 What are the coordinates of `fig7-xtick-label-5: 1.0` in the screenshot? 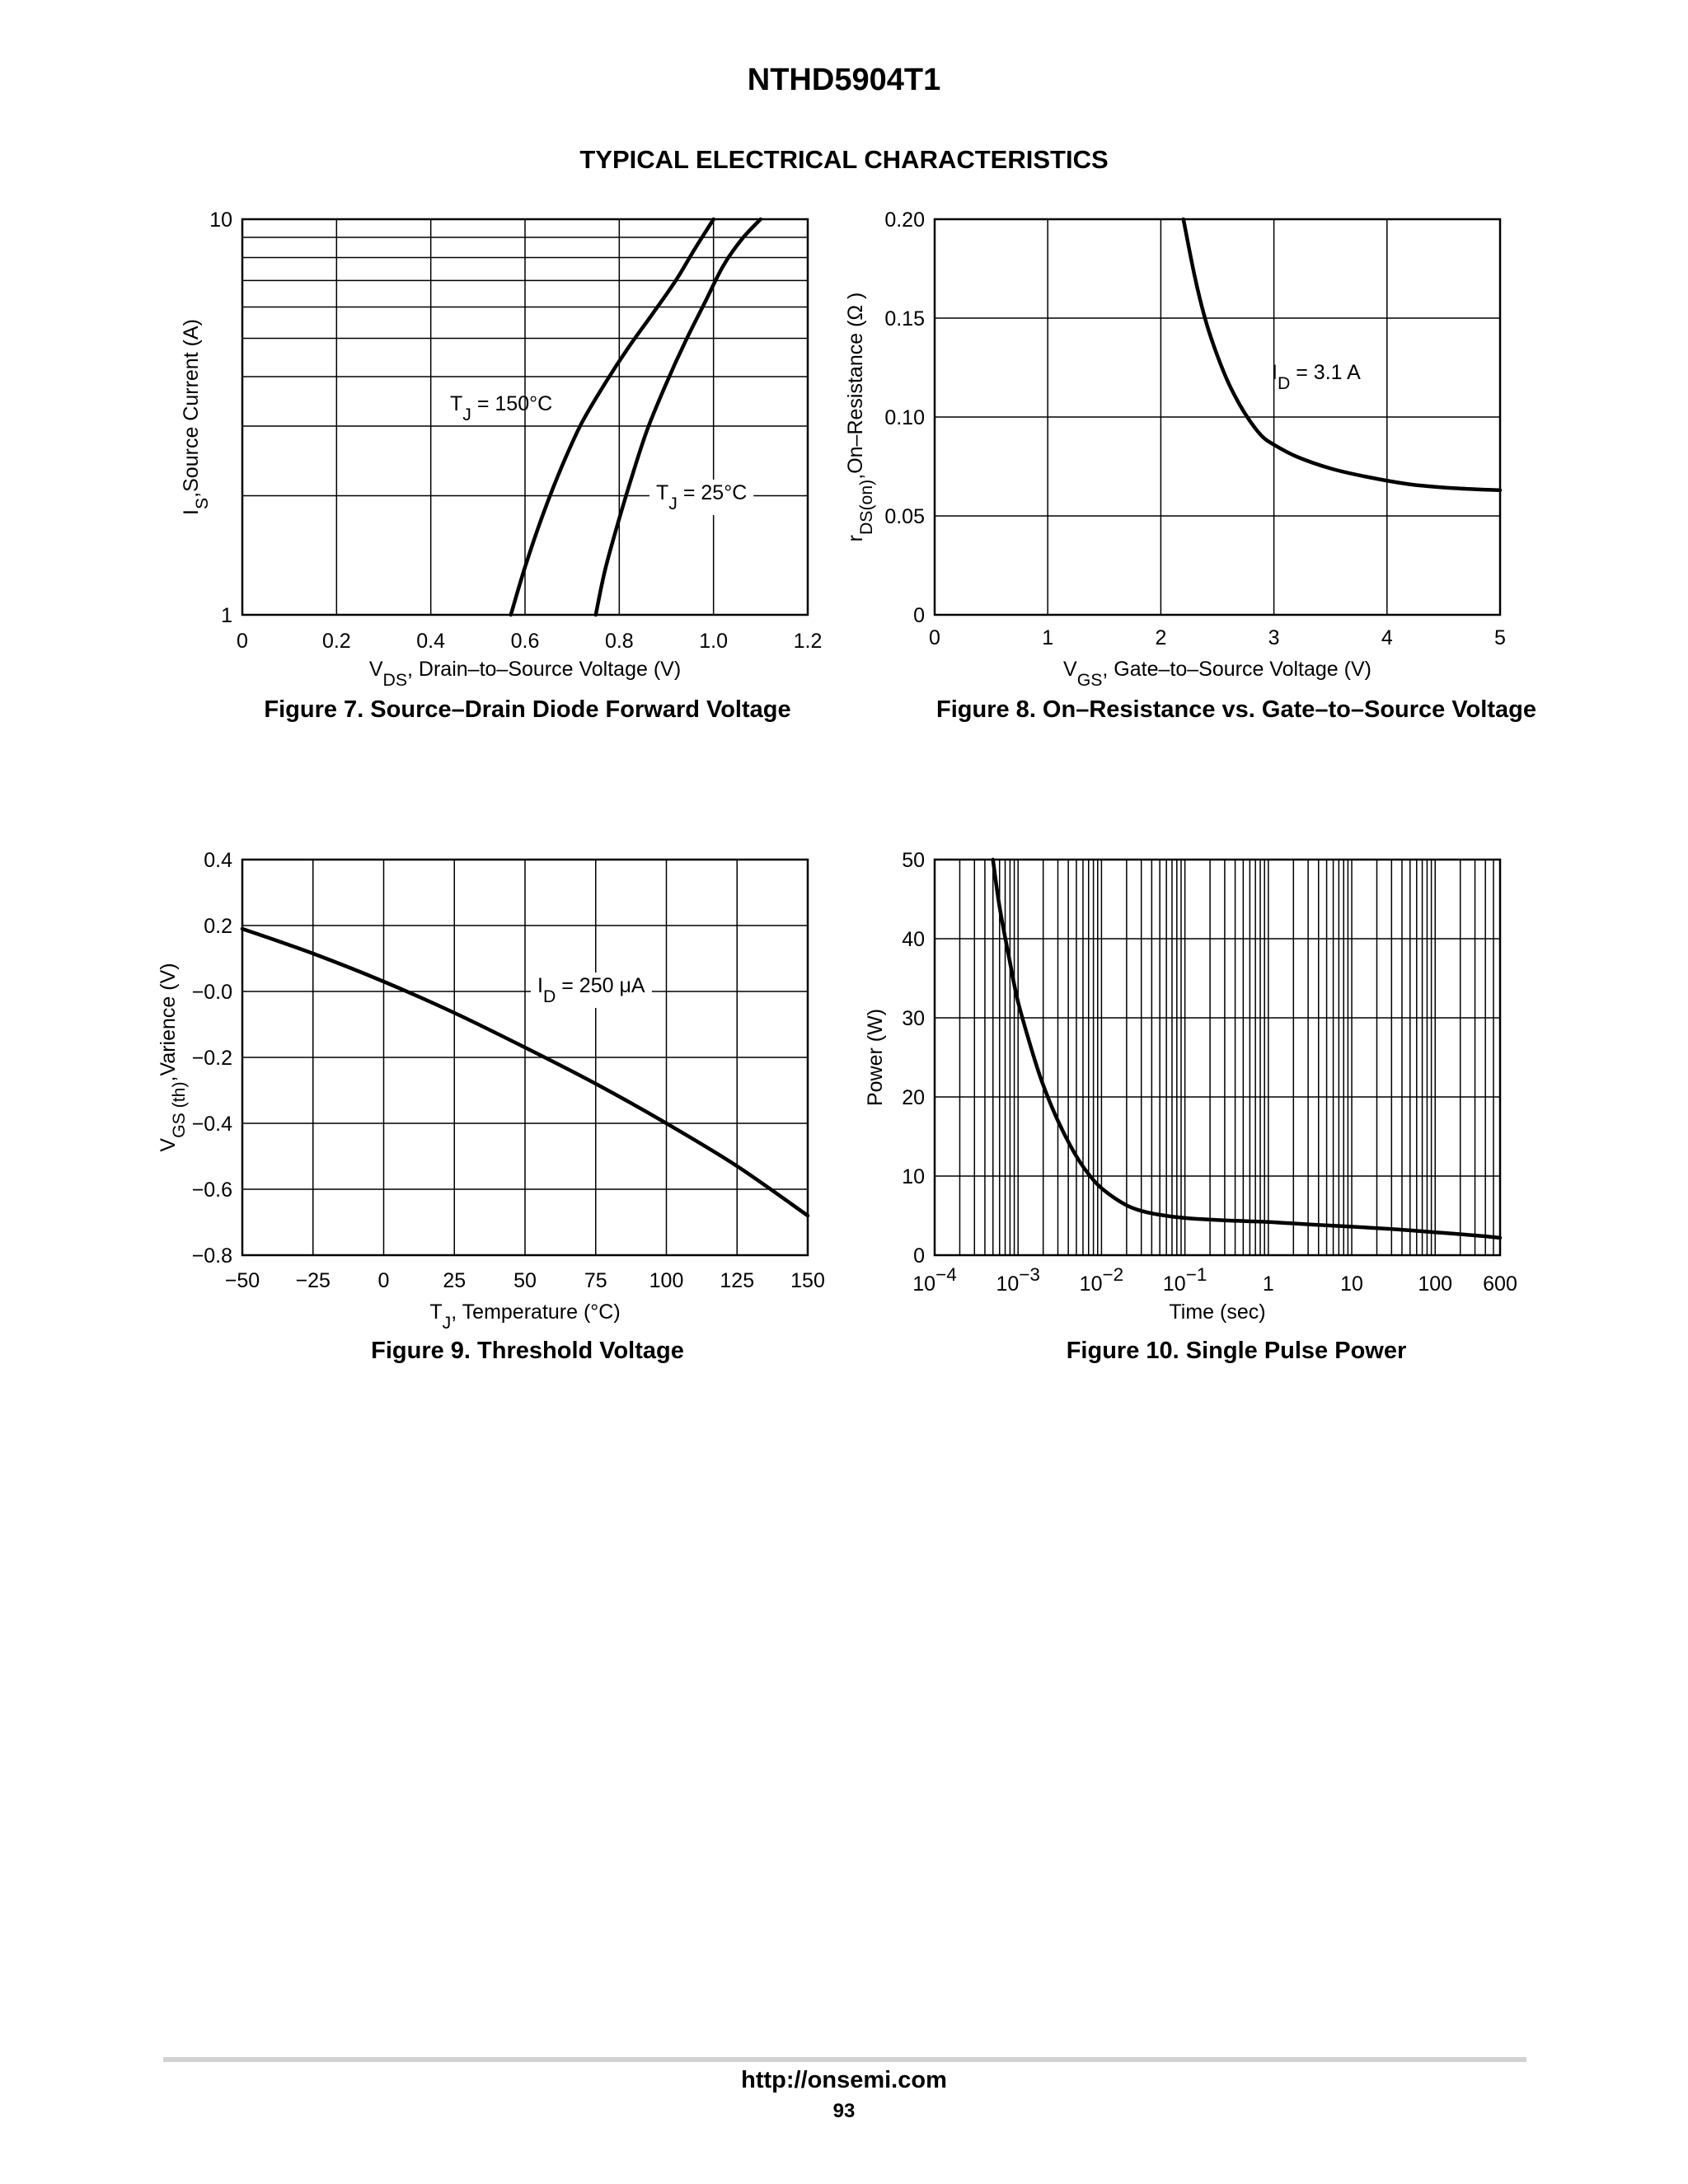 It's located at (714, 641).